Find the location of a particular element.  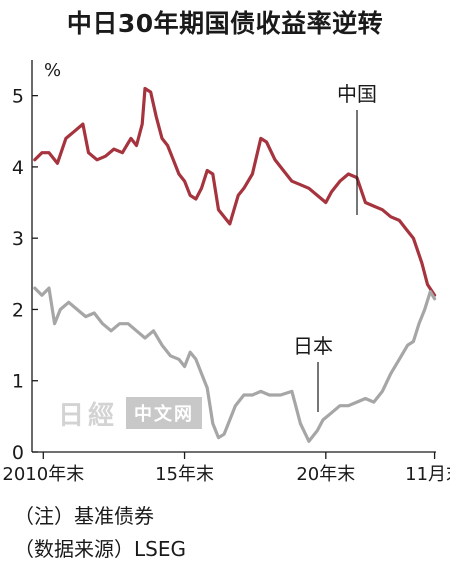

x-tick-label: 11月末 is located at coordinates (427, 474).